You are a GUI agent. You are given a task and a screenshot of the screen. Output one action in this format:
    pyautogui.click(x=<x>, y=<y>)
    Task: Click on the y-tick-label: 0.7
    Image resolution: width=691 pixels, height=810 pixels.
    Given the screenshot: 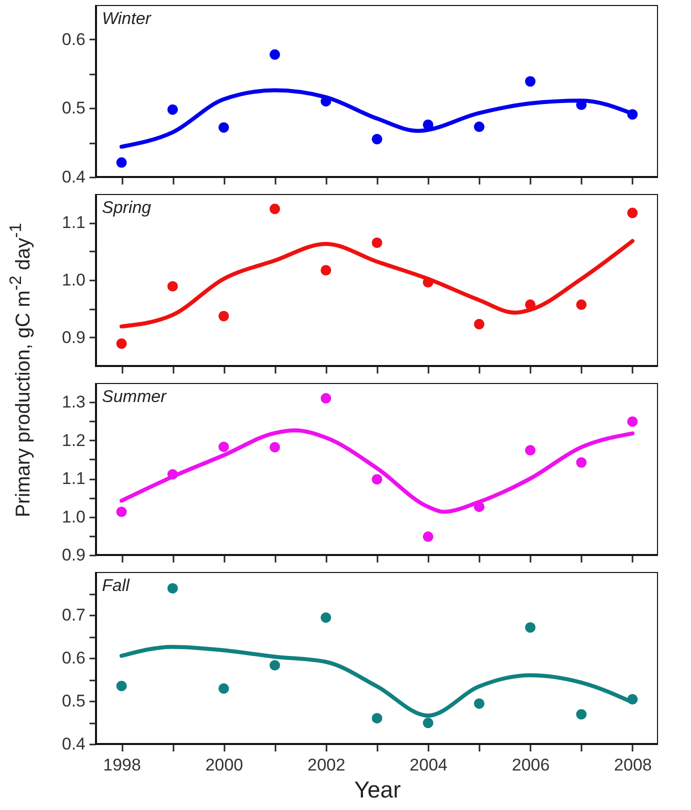 What is the action you would take?
    pyautogui.click(x=74, y=615)
    